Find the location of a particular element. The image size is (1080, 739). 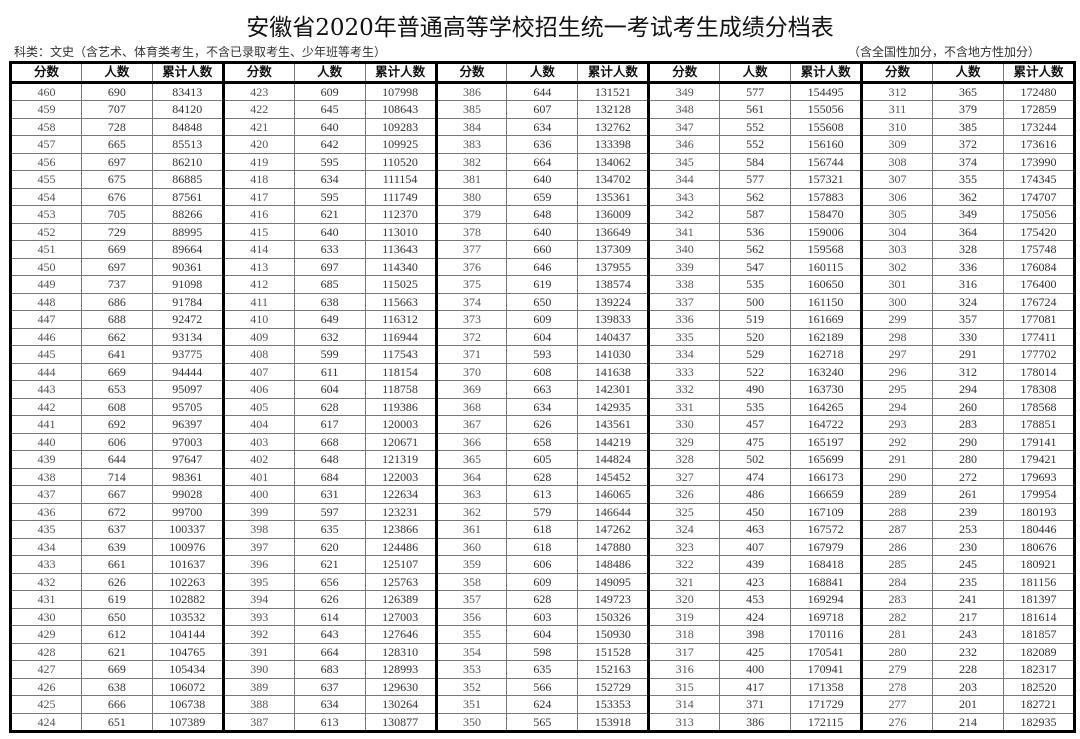

cumulative-cell: 181156 is located at coordinates (1039, 581).